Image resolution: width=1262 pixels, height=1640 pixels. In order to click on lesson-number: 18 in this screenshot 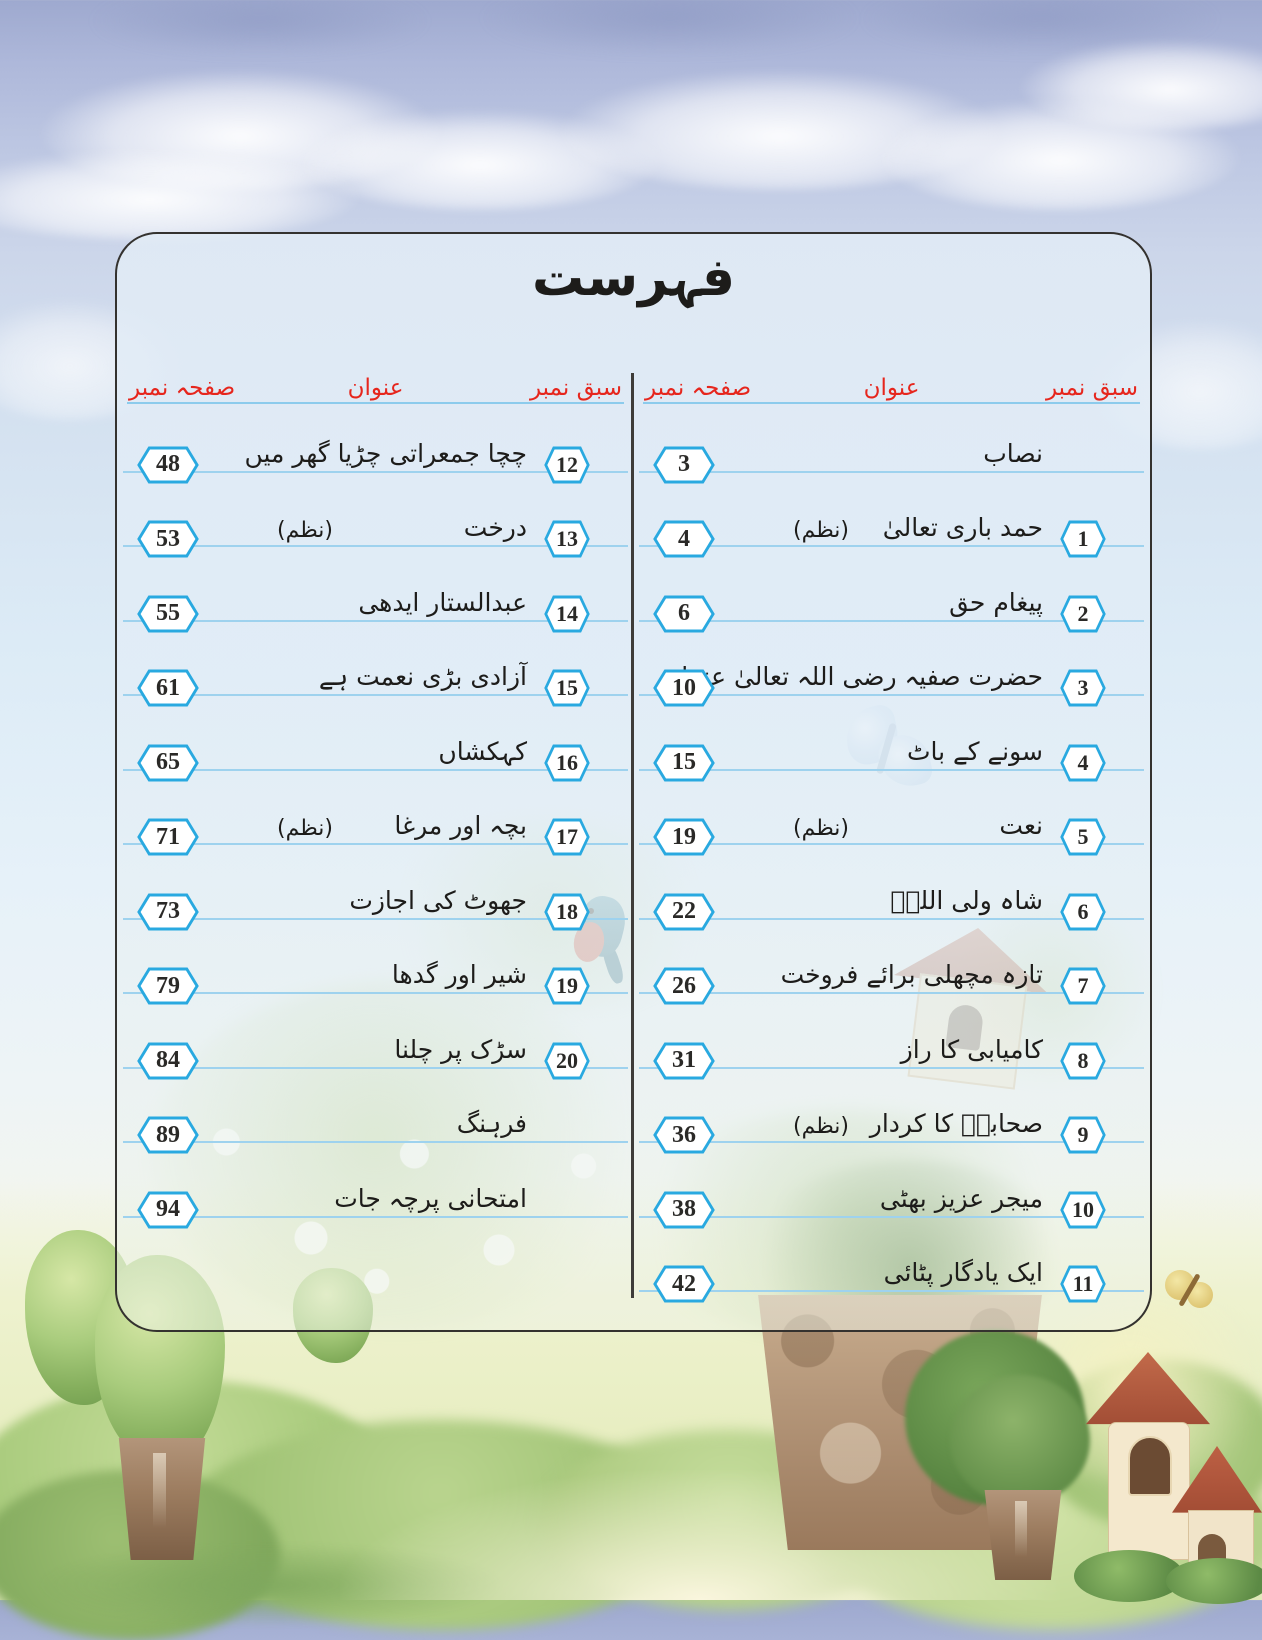, I will do `click(567, 911)`.